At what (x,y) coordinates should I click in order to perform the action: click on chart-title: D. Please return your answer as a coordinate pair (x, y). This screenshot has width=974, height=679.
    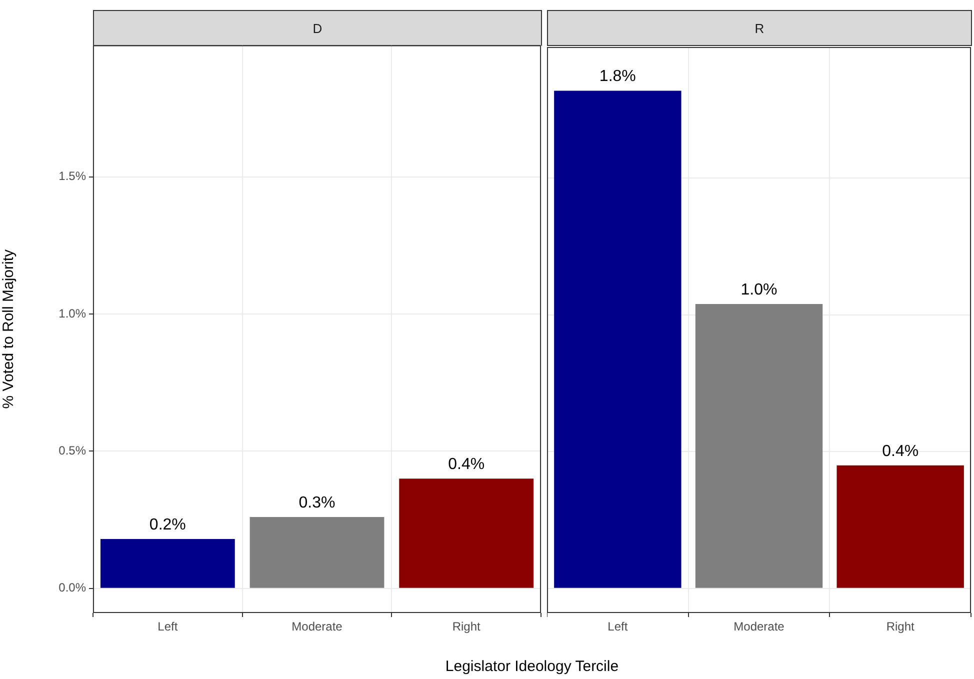
    Looking at the image, I should click on (317, 28).